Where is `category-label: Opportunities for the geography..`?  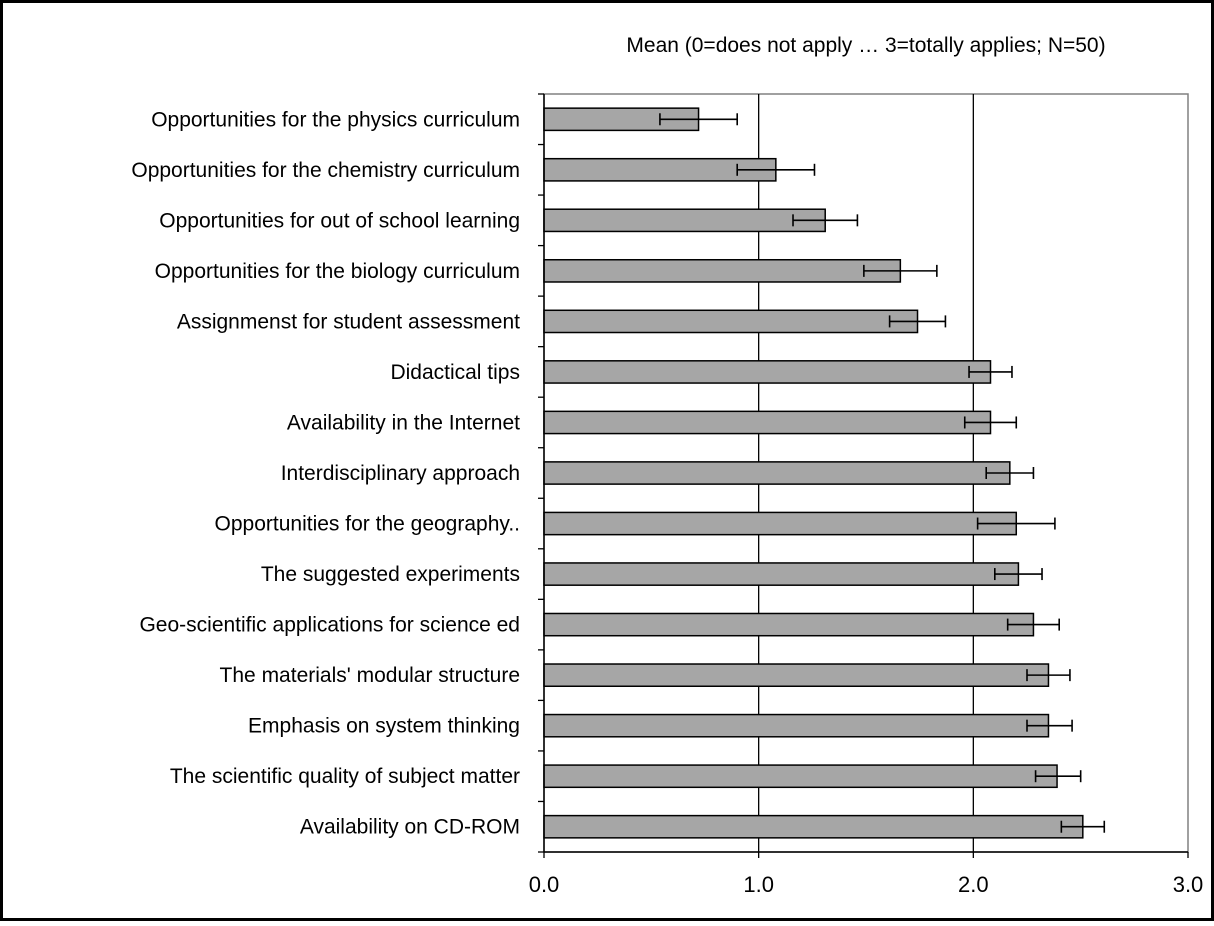 category-label: Opportunities for the geography.. is located at coordinates (367, 524).